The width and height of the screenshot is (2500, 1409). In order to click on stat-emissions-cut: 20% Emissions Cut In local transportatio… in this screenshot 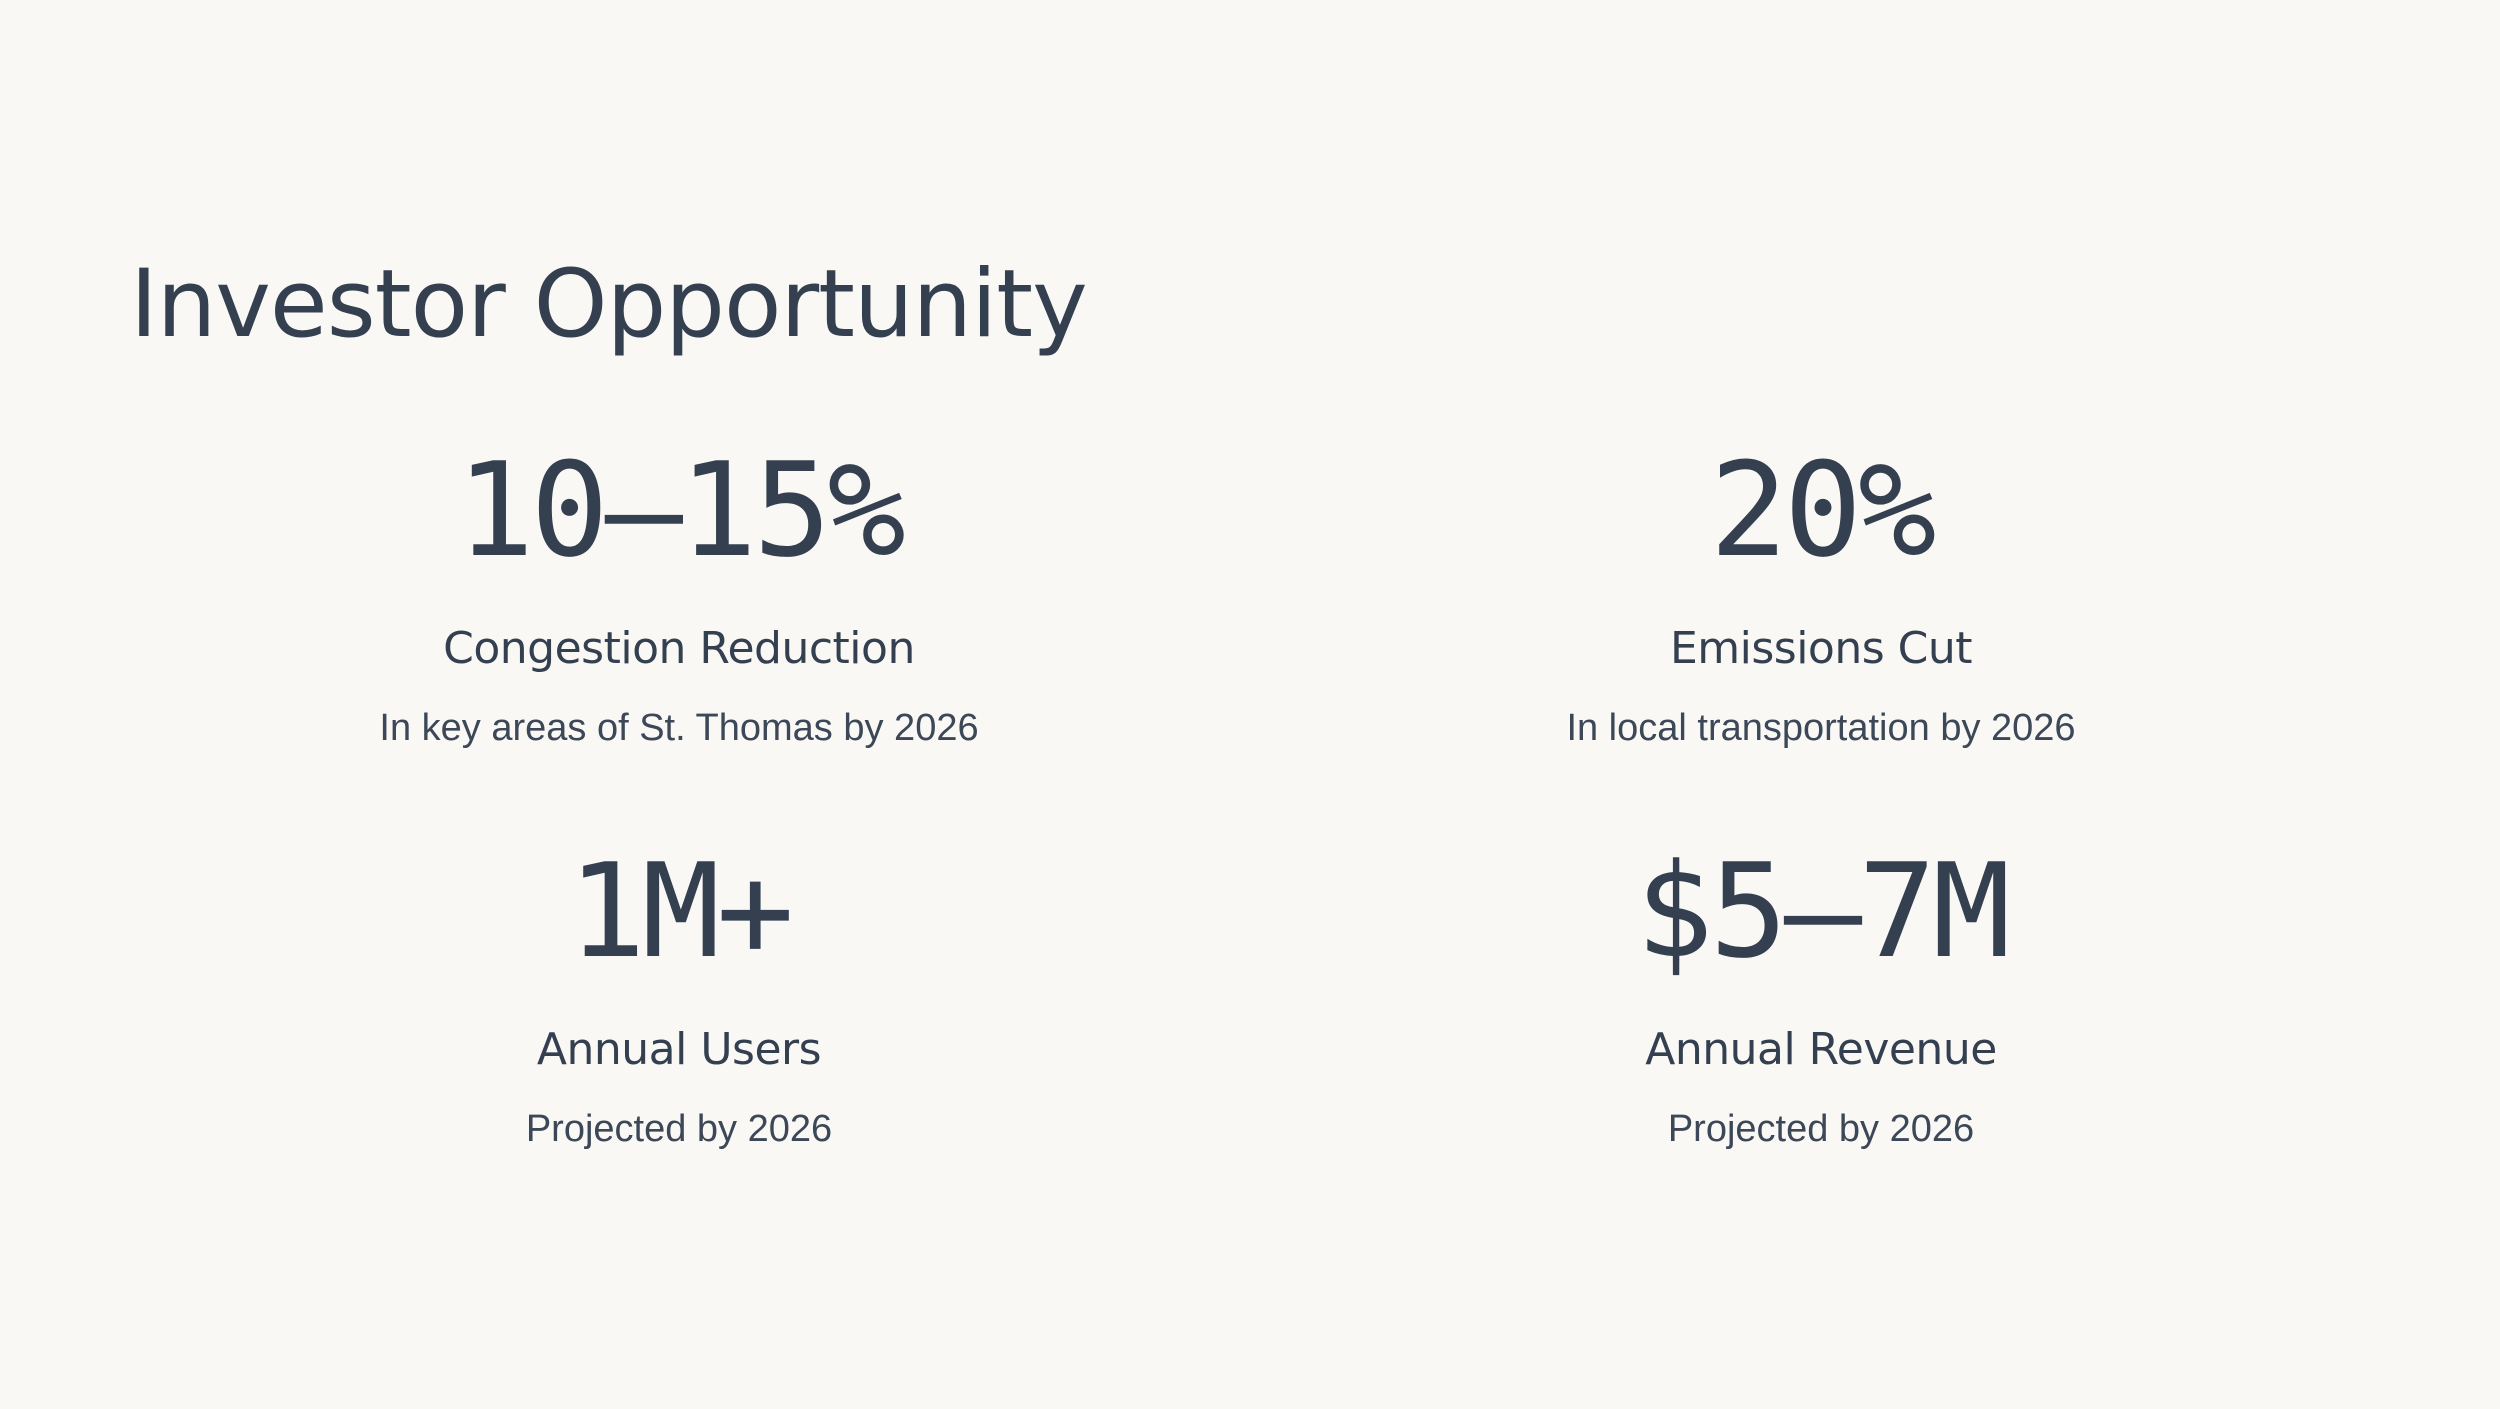, I will do `click(1821, 596)`.